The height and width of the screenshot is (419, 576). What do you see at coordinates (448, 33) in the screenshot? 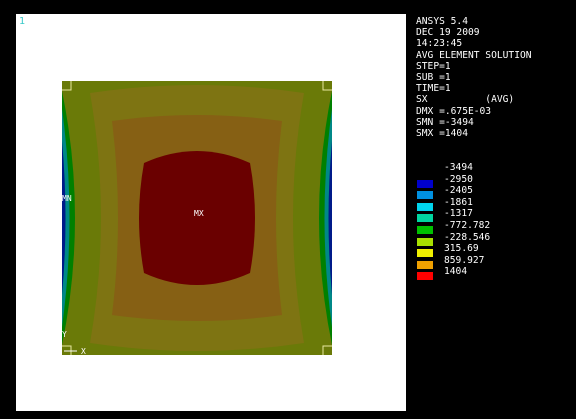
I see `plot-date: DEC 19 2009` at bounding box center [448, 33].